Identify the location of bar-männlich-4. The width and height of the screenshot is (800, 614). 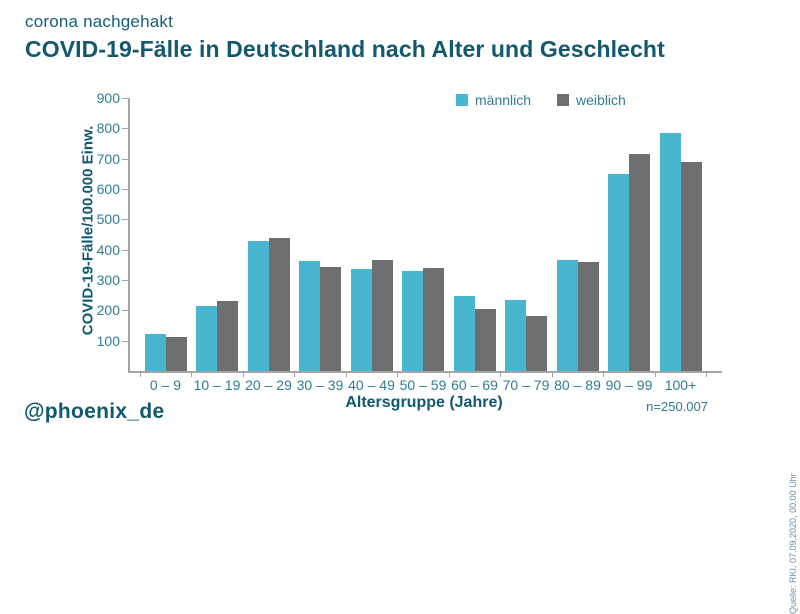
(309, 316).